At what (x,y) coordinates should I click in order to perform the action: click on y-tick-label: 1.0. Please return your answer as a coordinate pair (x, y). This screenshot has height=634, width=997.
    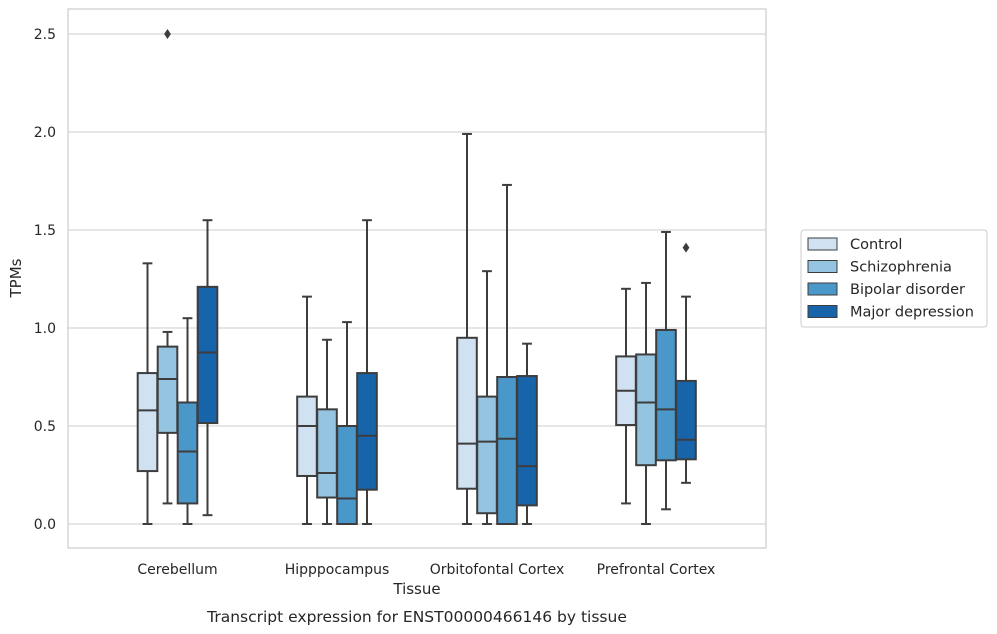
    Looking at the image, I should click on (45, 329).